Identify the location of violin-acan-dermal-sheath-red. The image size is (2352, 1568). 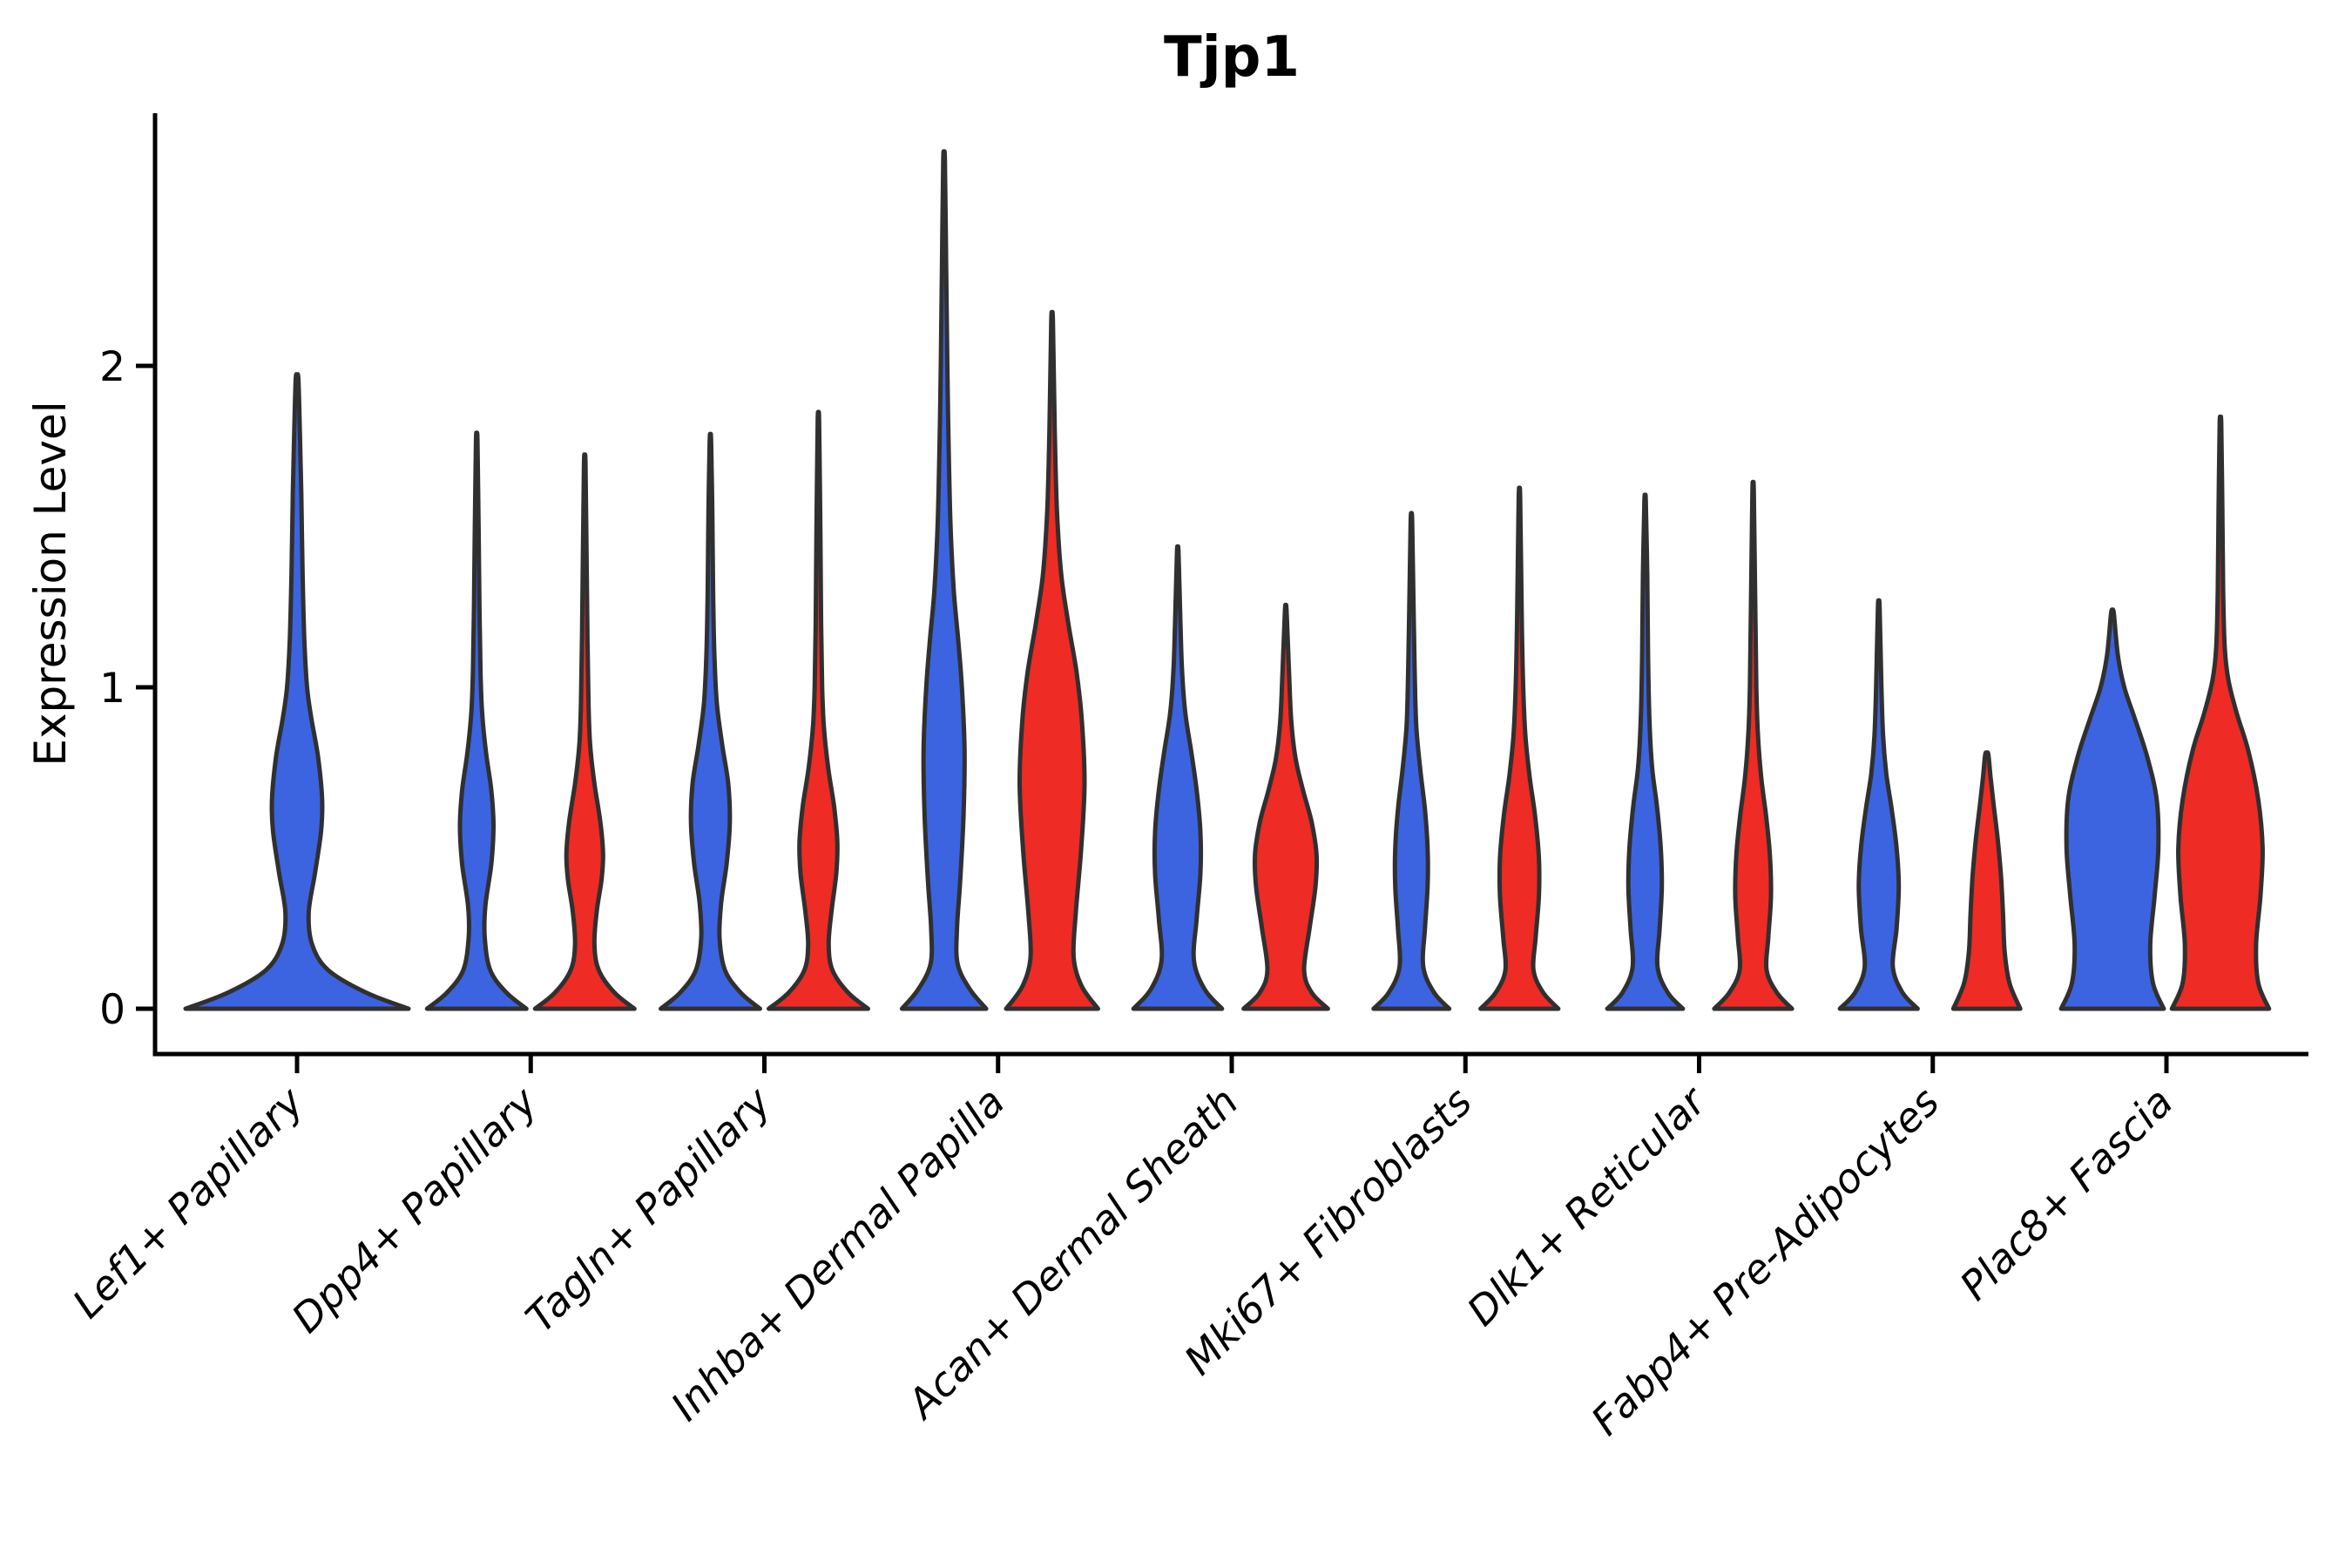
(1285, 806).